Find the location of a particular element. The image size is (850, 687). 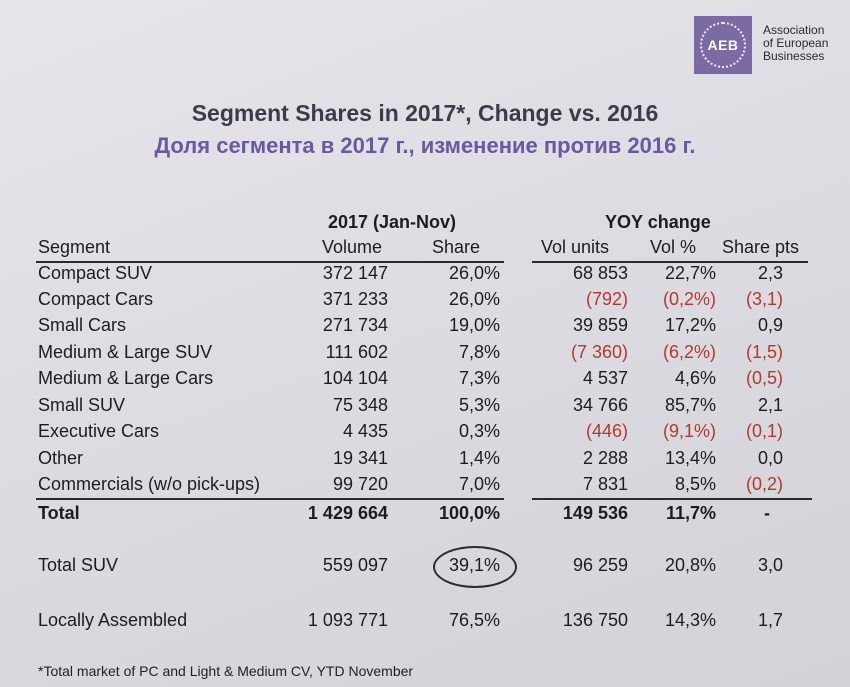

cell-share-pts: 2,1 is located at coordinates (770, 405).